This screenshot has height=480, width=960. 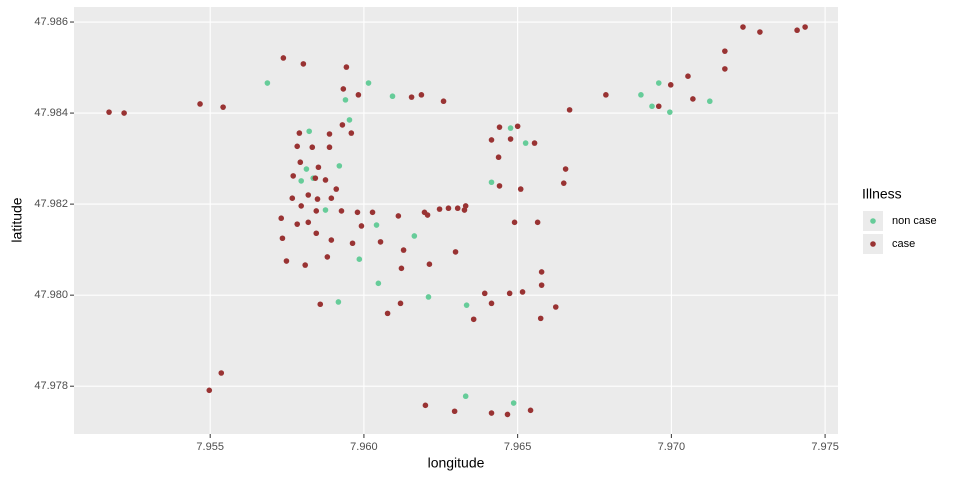 I want to click on legend-title: Illness, so click(x=882, y=194).